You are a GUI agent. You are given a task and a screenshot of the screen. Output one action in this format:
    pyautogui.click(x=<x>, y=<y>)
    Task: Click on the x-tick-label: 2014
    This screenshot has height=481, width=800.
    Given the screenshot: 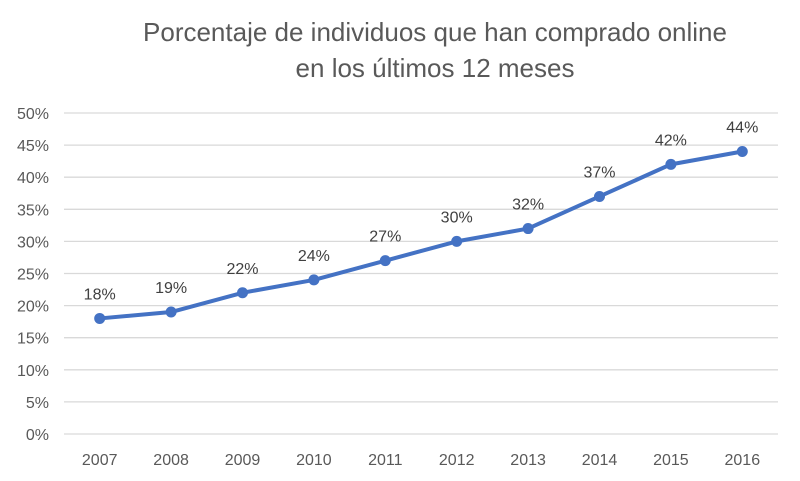 What is the action you would take?
    pyautogui.click(x=600, y=460)
    